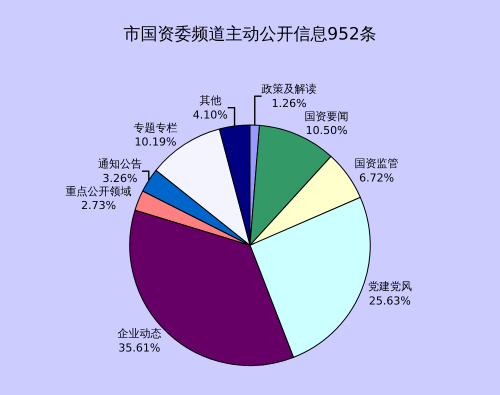 The image size is (500, 395). What do you see at coordinates (99, 191) in the screenshot?
I see `slice-label: 重点公开领域` at bounding box center [99, 191].